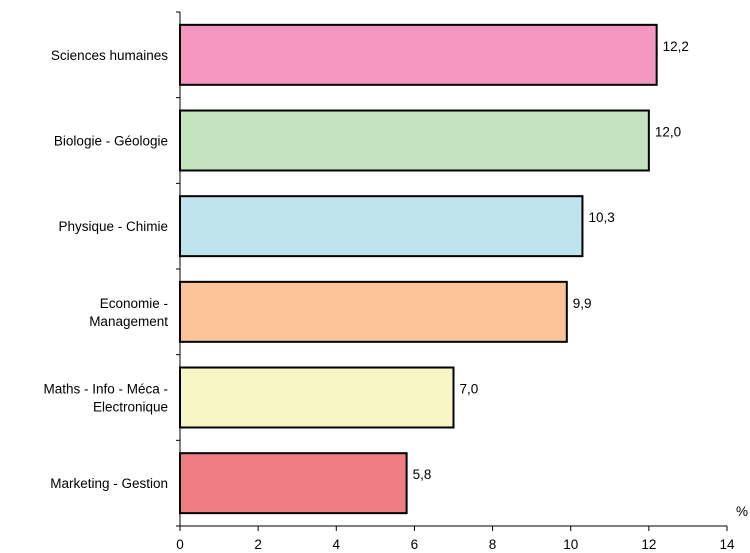 This screenshot has width=750, height=553. I want to click on x-tick-label: 12, so click(648, 544).